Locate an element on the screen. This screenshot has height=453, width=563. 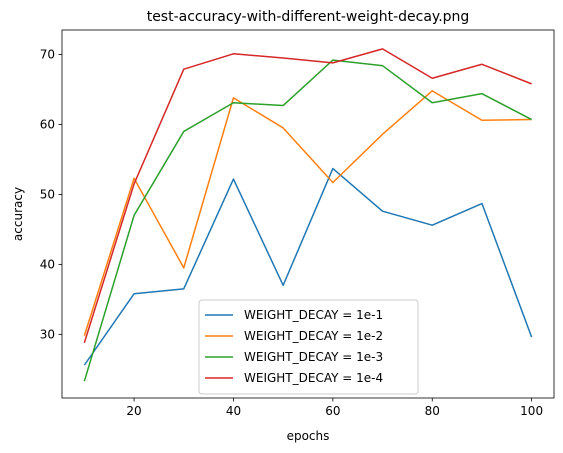
x-tick-label: 80 is located at coordinates (432, 411).